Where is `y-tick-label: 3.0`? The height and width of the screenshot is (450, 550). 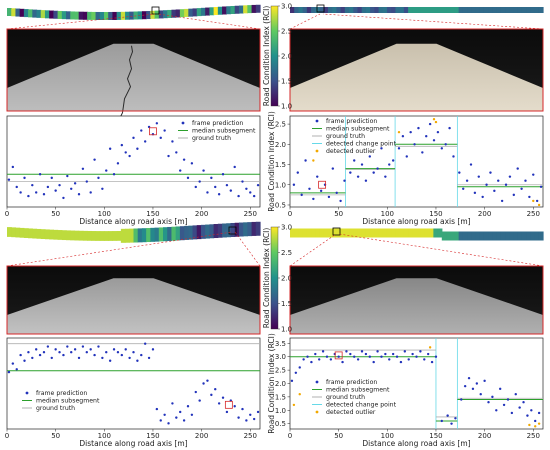
y-tick-label: 3.0 is located at coordinates (280, 357).